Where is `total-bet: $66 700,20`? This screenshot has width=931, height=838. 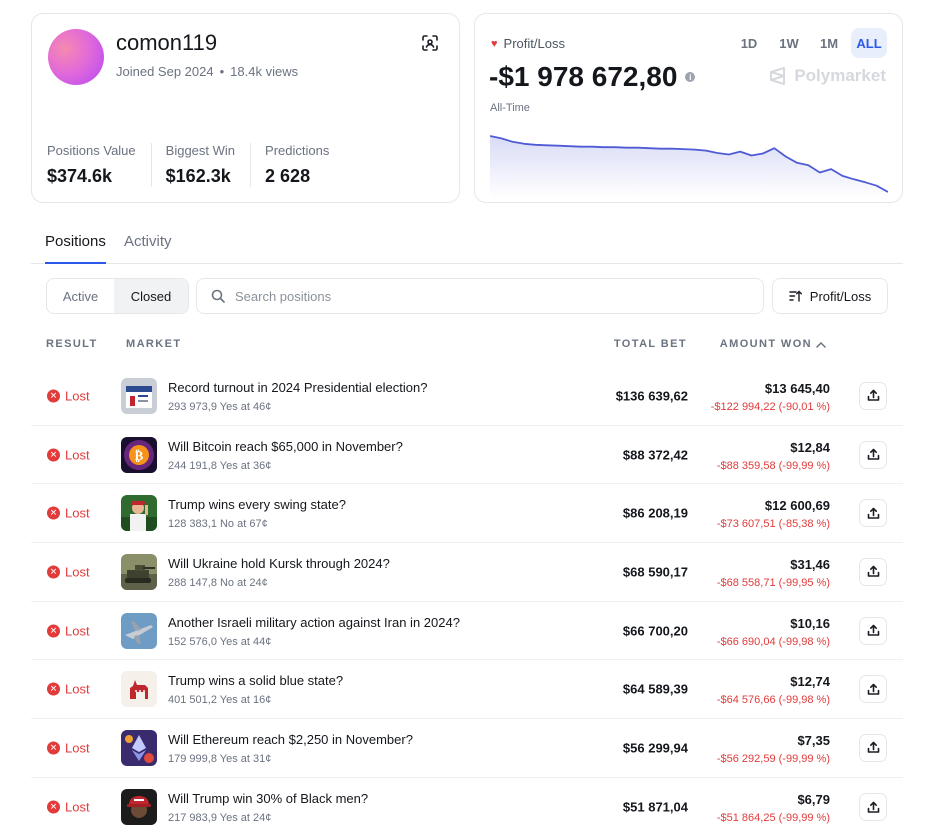 total-bet: $66 700,20 is located at coordinates (655, 631).